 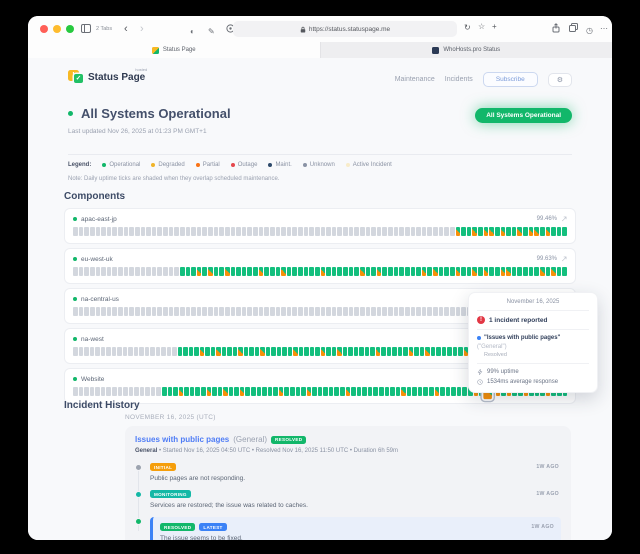 I want to click on tab-count-label: 2 Tabs, so click(x=104, y=29).